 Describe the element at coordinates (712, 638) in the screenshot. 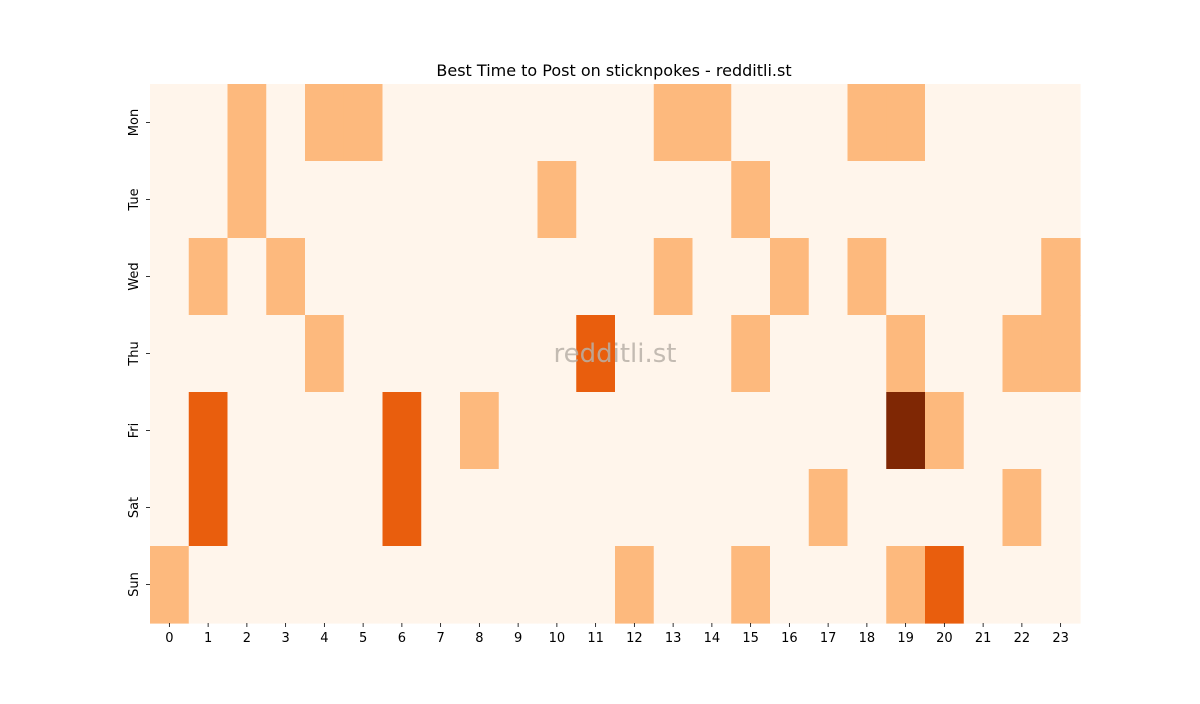

I see `x-tick-label: 14` at that location.